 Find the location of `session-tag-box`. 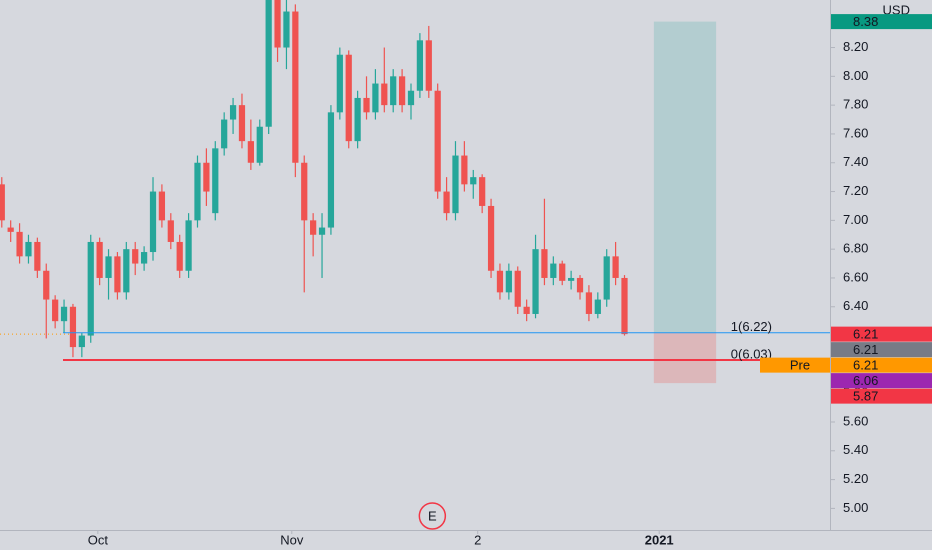

session-tag-box is located at coordinates (795, 365).